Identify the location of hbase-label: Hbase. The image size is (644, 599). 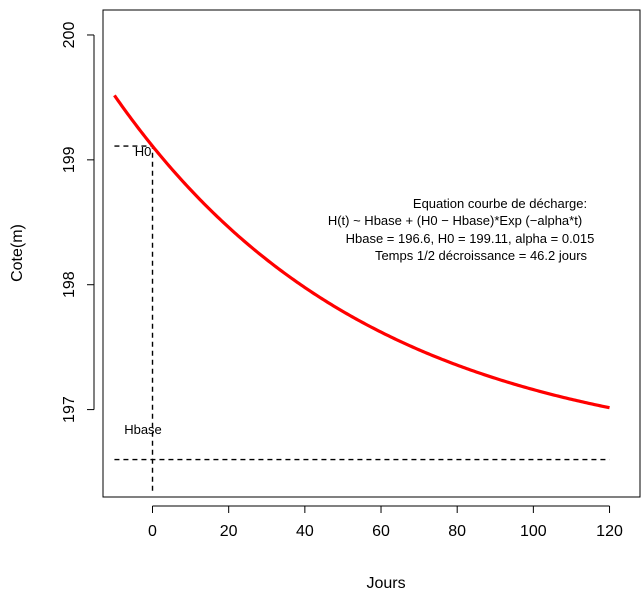
(143, 429).